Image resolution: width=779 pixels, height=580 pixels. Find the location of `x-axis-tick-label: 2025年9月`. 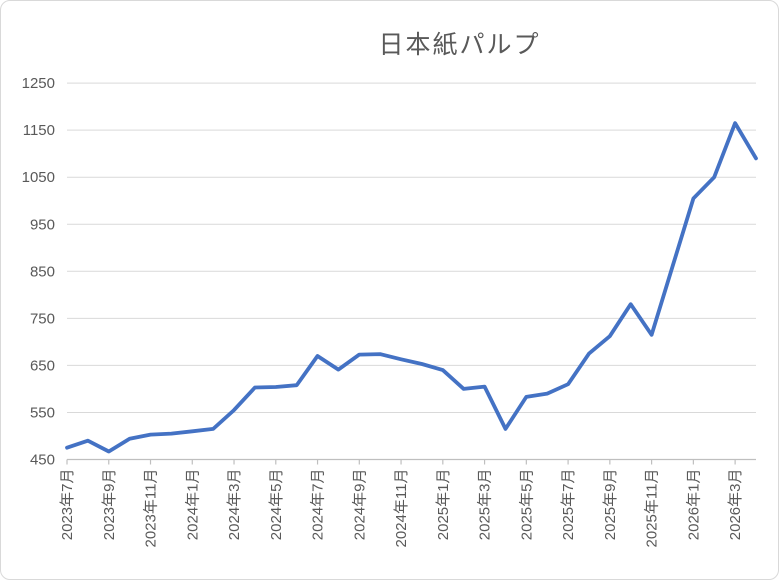

x-axis-tick-label: 2025年9月 is located at coordinates (610, 505).